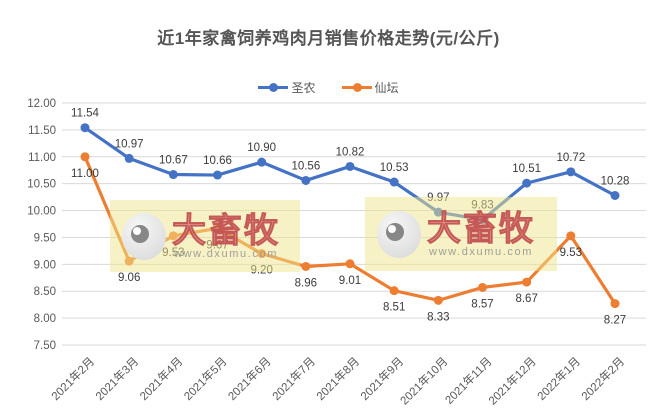 Image resolution: width=657 pixels, height=415 pixels. I want to click on legend-item-shengnong: 圣农, so click(287, 87).